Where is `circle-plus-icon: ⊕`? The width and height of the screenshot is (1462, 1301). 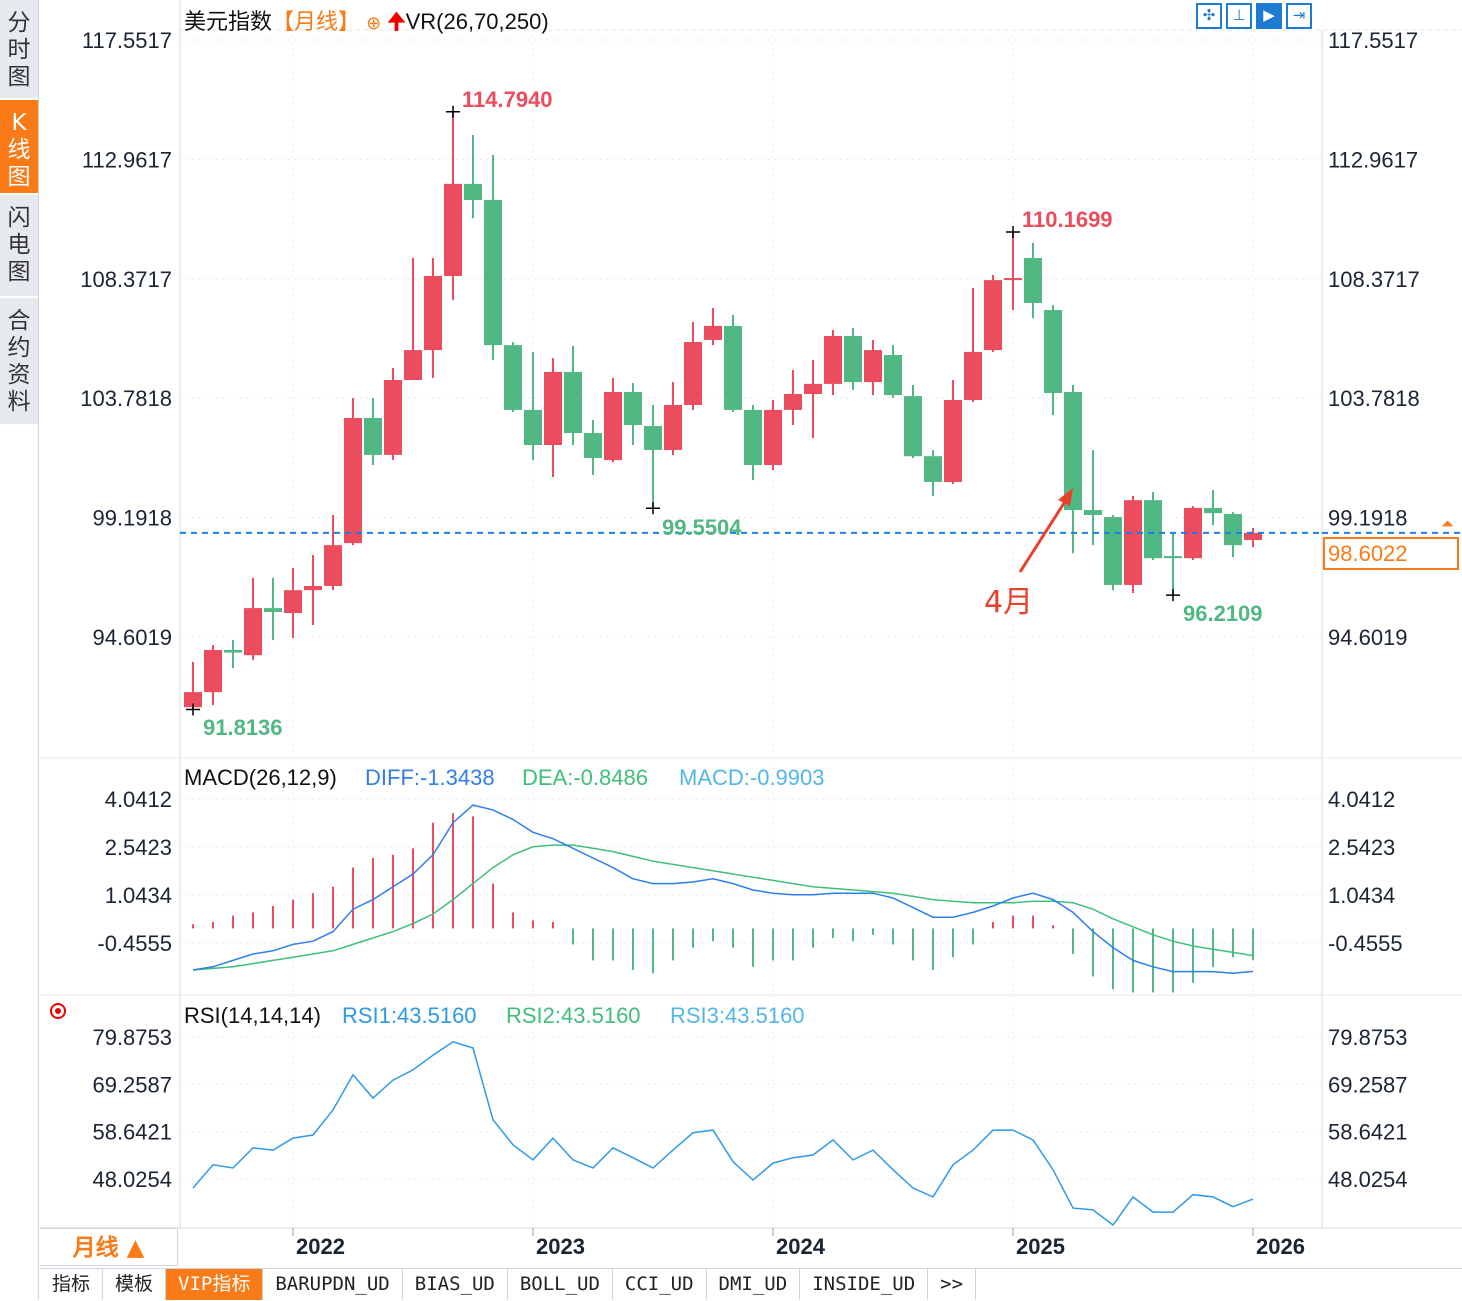
circle-plus-icon: ⊕ is located at coordinates (374, 23).